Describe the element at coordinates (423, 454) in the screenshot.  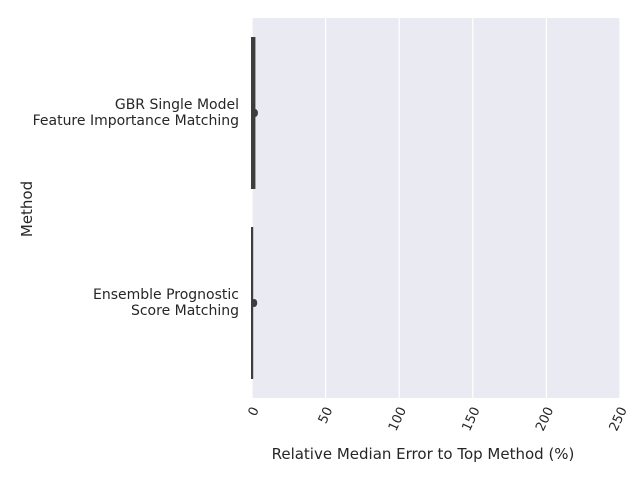
I see `x-axis-title: Relative Median Error to Top Method (%)` at that location.